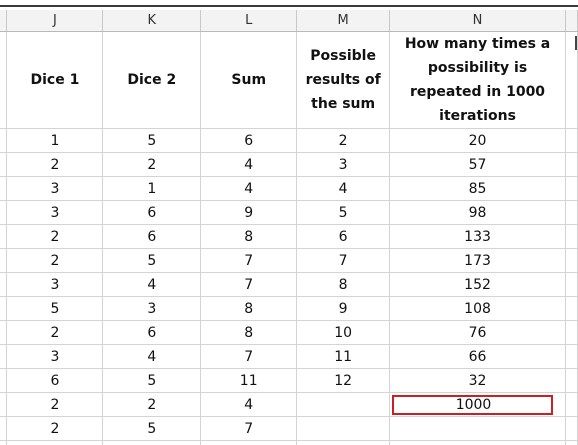  Describe the element at coordinates (249, 212) in the screenshot. I see `cell-l: 9` at that location.